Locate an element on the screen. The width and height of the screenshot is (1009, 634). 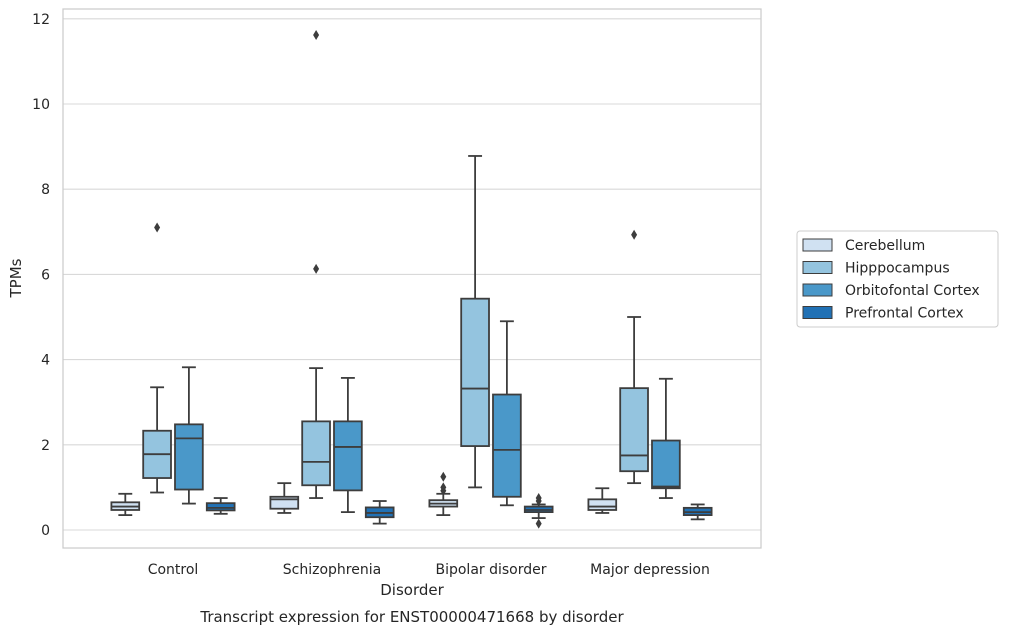
x-tick-label-1: Schizophrenia is located at coordinates (332, 570).